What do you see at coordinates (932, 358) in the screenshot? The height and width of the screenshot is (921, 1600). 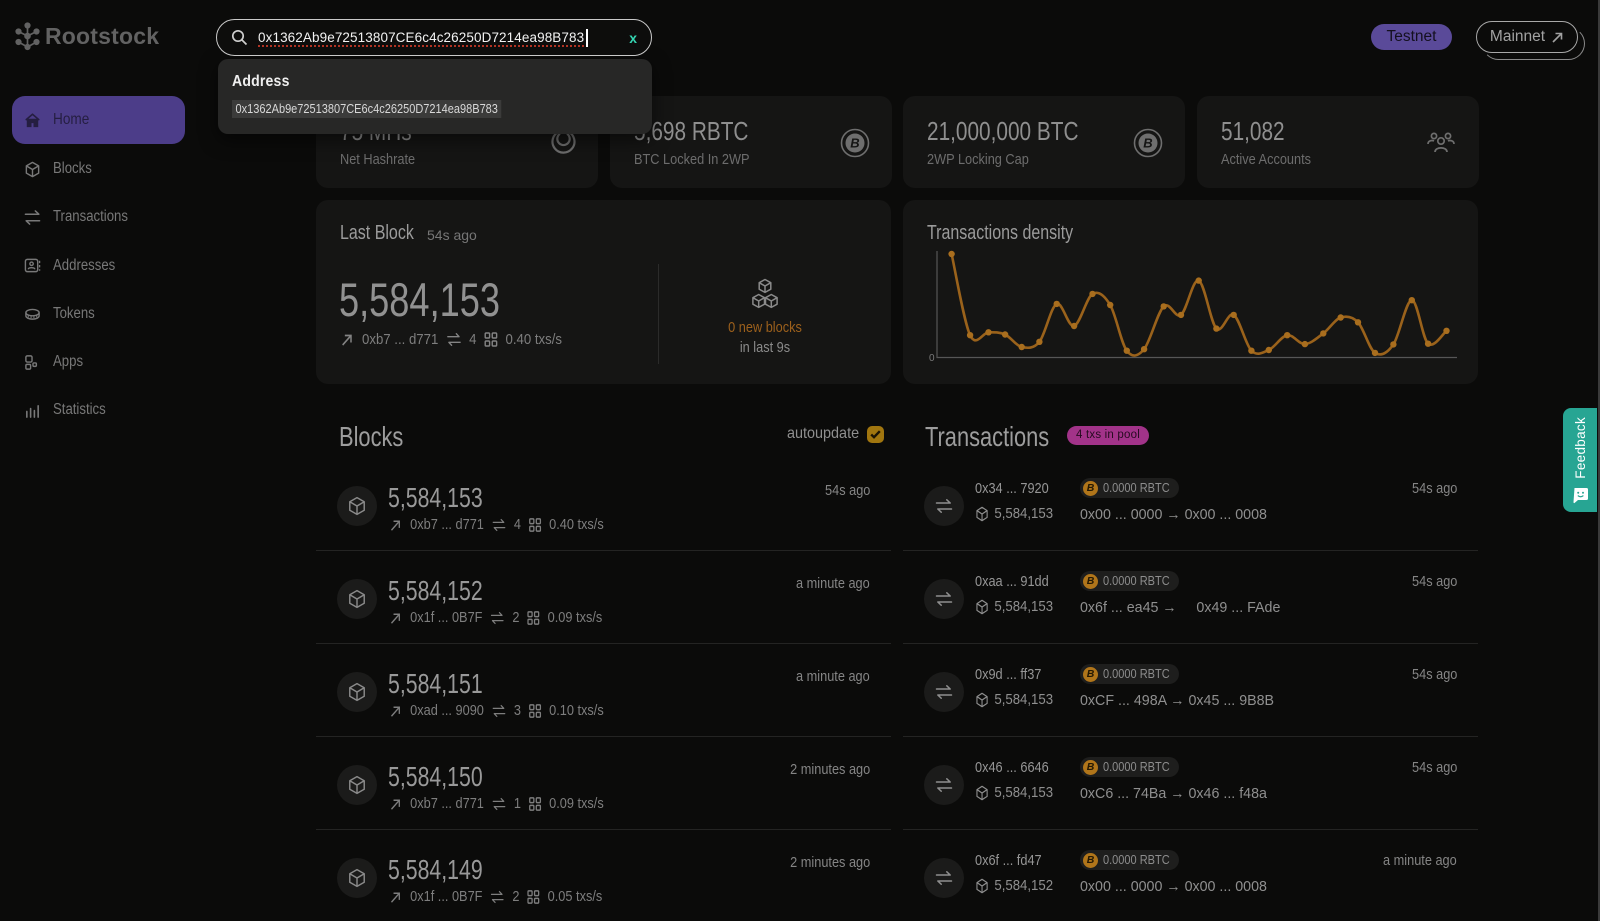 I see `svg-text: 0` at bounding box center [932, 358].